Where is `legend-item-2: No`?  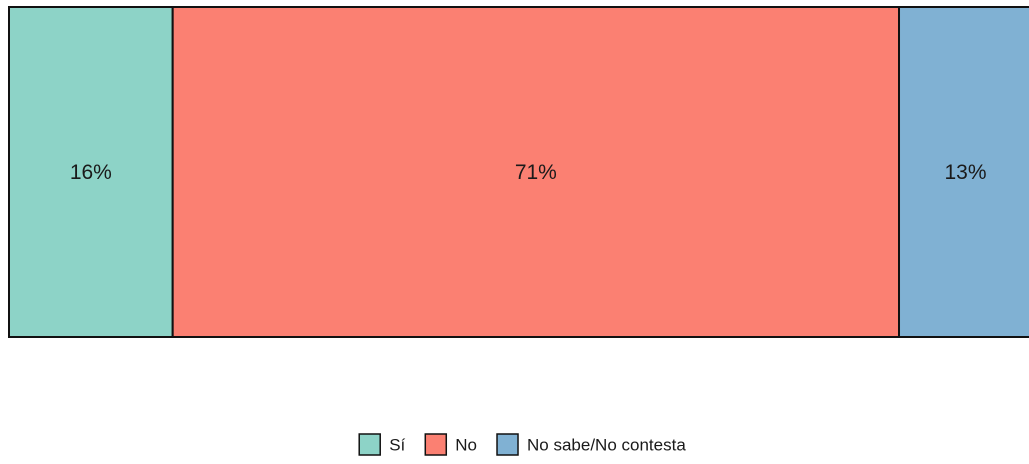
legend-item-2: No is located at coordinates (450, 444).